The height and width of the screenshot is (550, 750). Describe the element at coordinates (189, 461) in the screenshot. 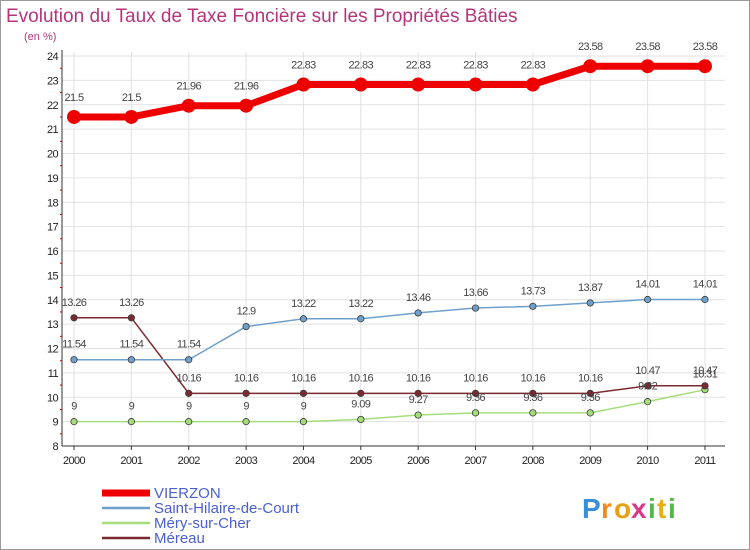

I see `x-tick-label: 2002` at that location.